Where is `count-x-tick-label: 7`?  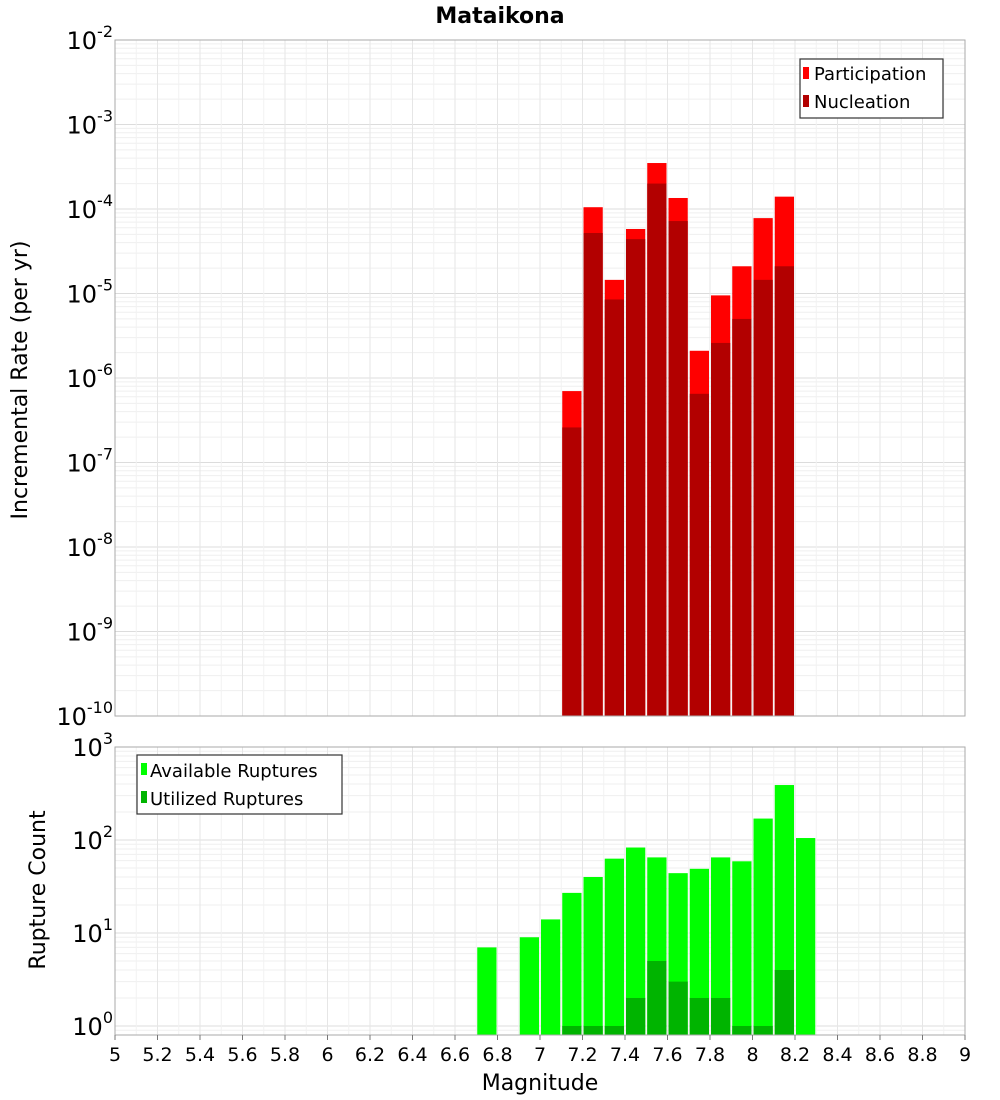 count-x-tick-label: 7 is located at coordinates (540, 1055).